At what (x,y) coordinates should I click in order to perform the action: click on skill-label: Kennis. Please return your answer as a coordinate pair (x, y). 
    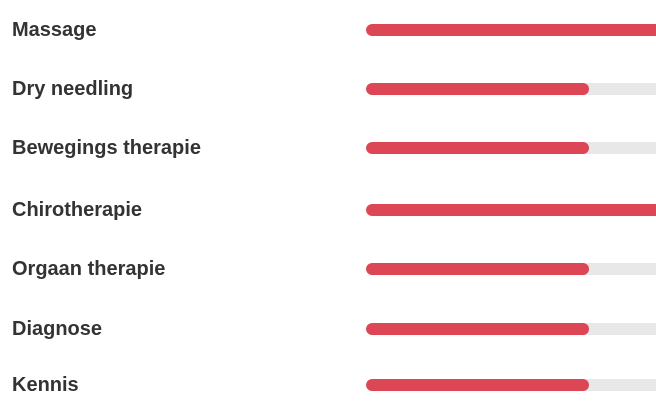
    Looking at the image, I should click on (45, 385).